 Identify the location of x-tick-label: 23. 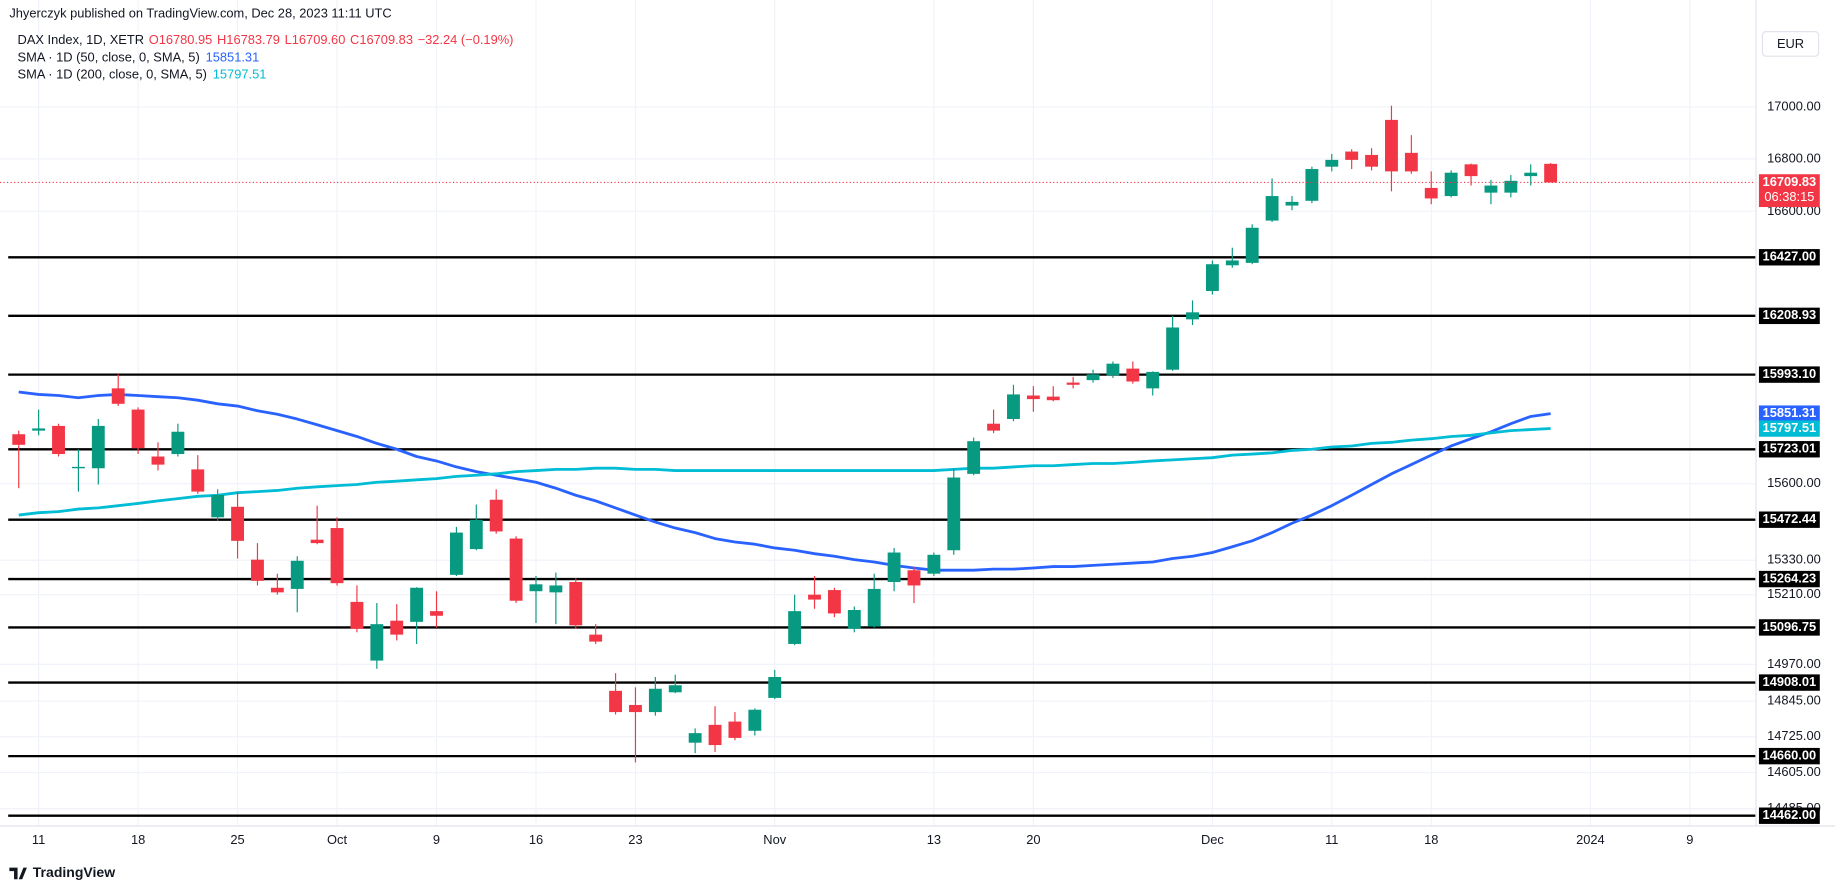
(635, 839).